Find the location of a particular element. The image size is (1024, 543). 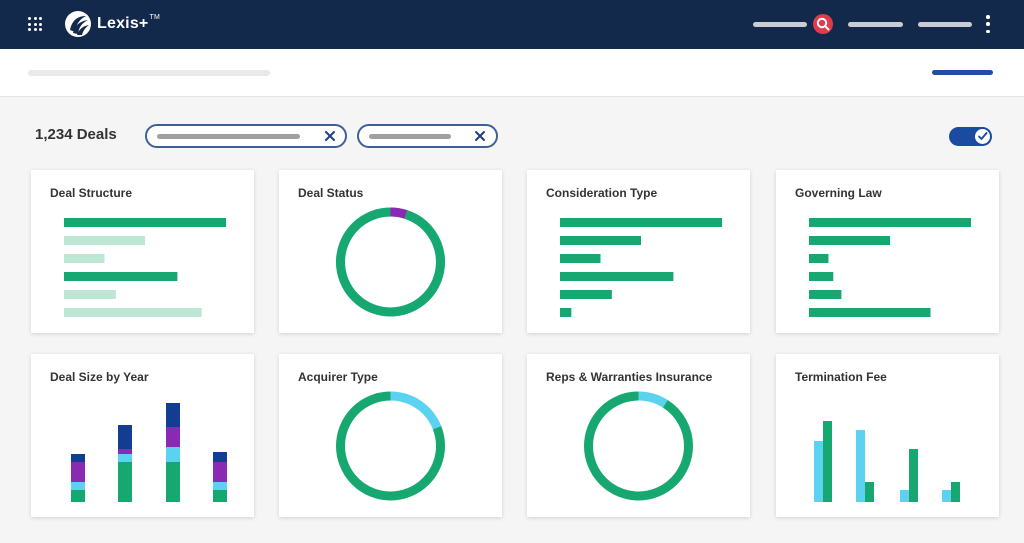

reps-warranties-insurance-chart is located at coordinates (638, 446).